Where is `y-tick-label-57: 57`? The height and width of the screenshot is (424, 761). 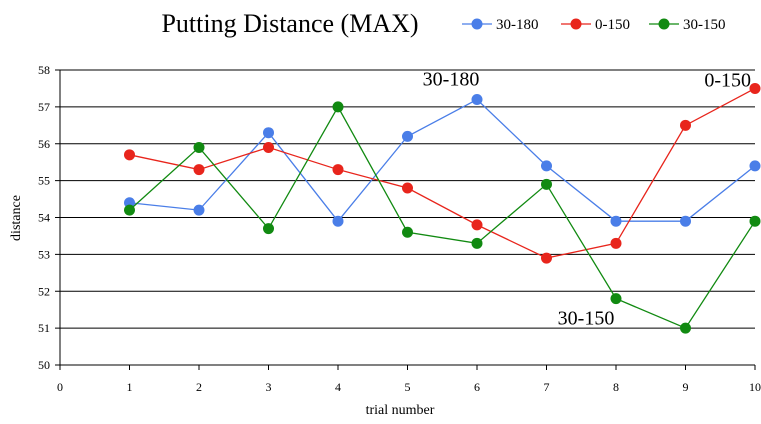
y-tick-label-57: 57 is located at coordinates (44, 107).